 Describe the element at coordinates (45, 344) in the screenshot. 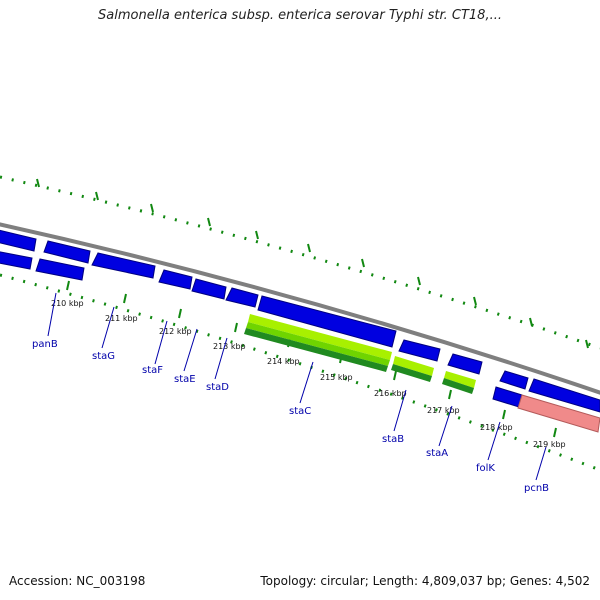

I see `gene-label-panB: panB` at that location.